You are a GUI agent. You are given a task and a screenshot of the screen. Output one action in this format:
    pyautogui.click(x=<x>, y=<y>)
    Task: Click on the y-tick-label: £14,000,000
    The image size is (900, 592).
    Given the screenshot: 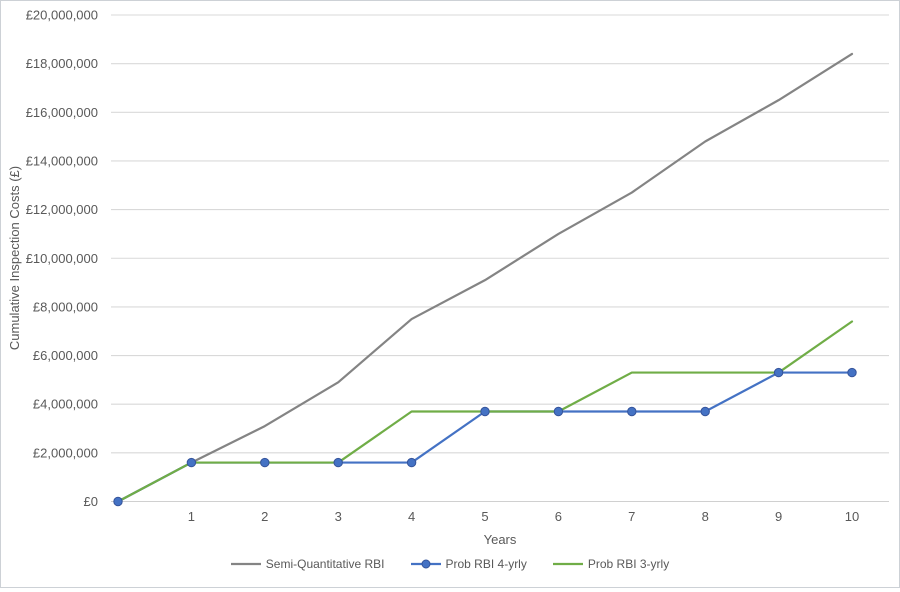 What is the action you would take?
    pyautogui.click(x=62, y=160)
    